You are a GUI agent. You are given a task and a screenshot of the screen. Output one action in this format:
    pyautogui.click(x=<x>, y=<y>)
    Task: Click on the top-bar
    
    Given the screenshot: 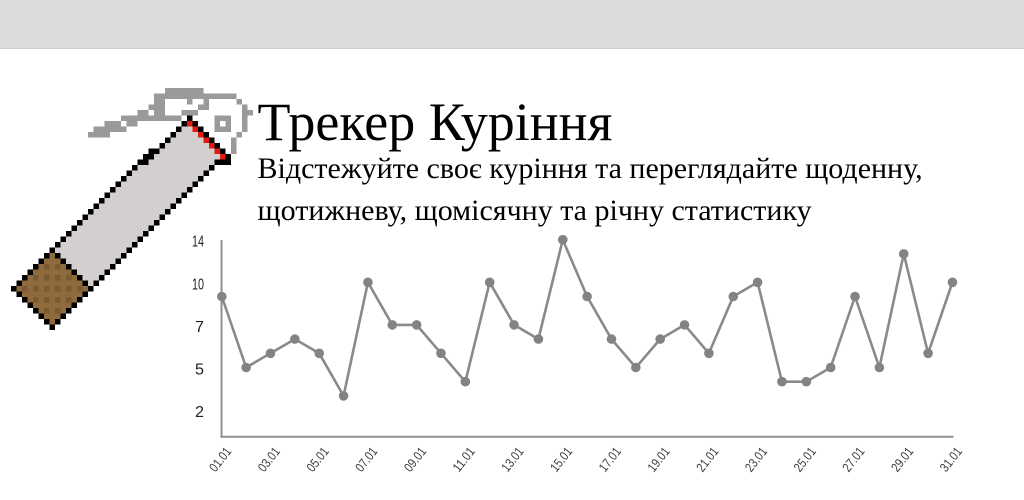 What is the action you would take?
    pyautogui.click(x=512, y=24)
    